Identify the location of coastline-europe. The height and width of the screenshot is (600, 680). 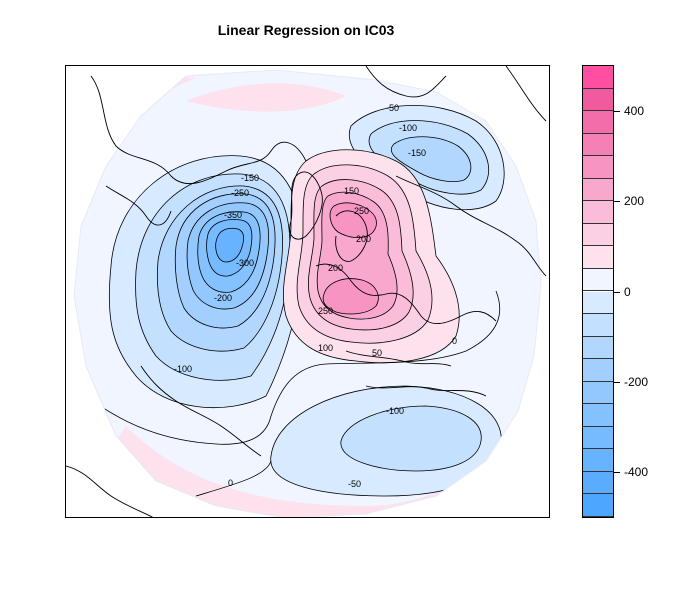
(406, 293).